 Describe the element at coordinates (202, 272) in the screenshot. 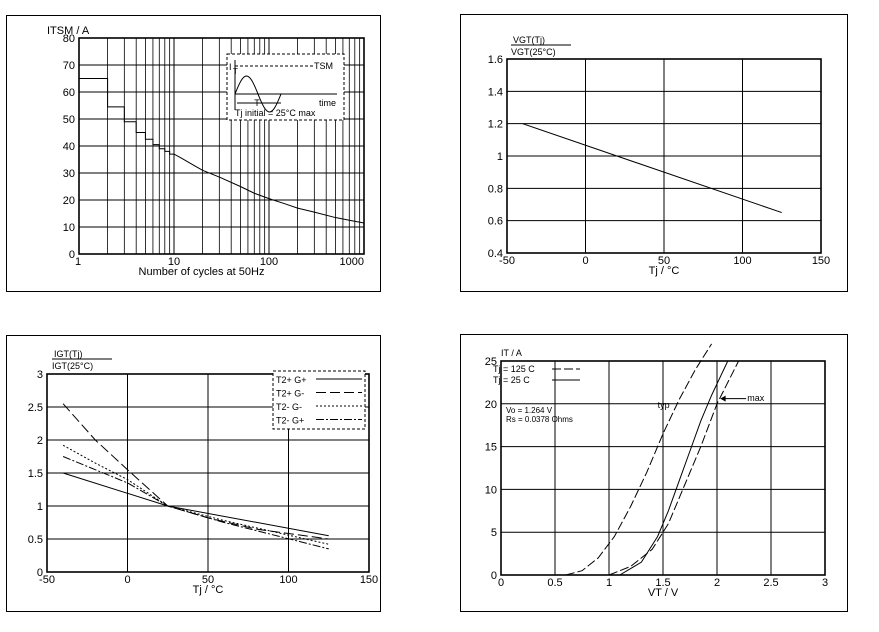

I see `x-axis-label: Number of cycles at 50Hz` at that location.